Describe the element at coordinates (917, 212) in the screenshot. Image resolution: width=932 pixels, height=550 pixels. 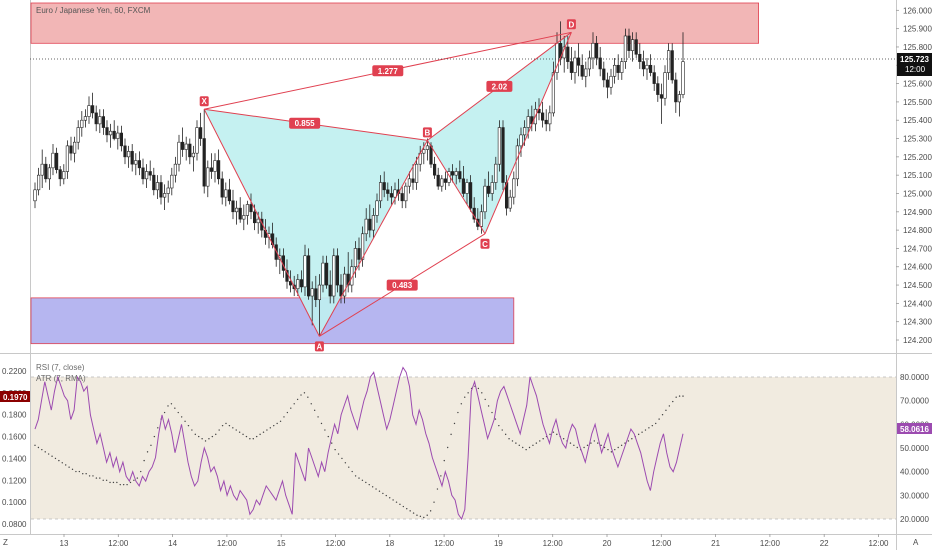
I see `price-tick-label: 124.900` at that location.